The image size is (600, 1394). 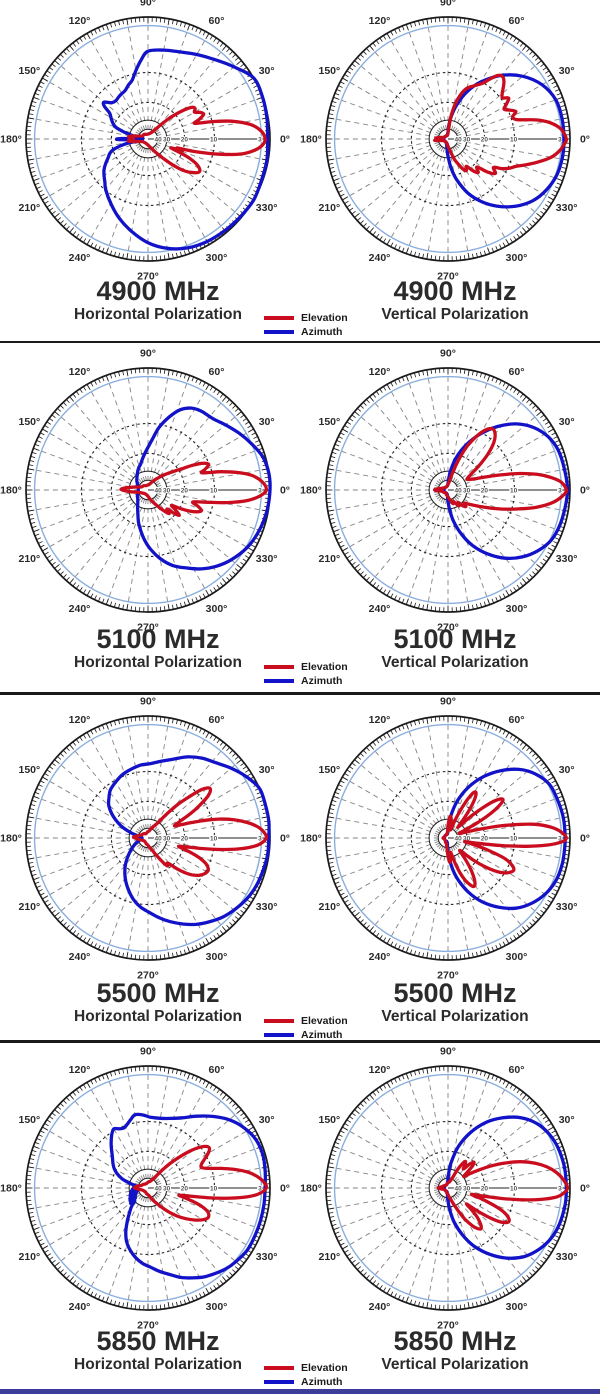 What do you see at coordinates (214, 140) in the screenshot?
I see `radial-scale-label: 10` at bounding box center [214, 140].